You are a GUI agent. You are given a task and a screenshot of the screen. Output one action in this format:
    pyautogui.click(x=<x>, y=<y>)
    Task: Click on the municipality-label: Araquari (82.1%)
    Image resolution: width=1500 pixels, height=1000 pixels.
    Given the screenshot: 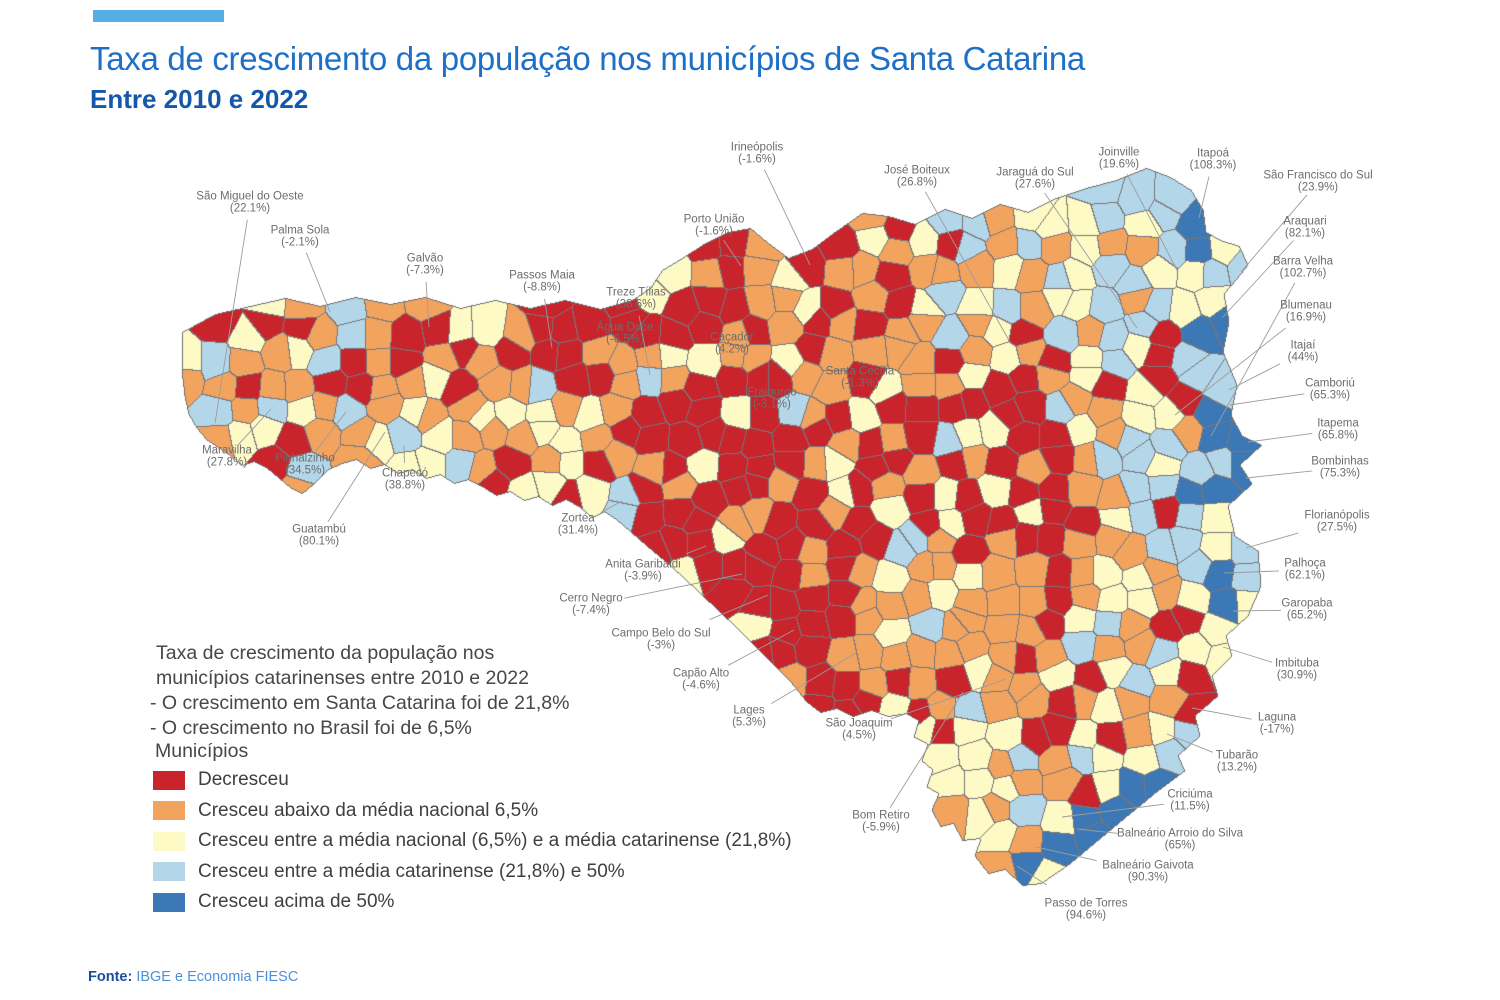 What is the action you would take?
    pyautogui.click(x=1305, y=227)
    